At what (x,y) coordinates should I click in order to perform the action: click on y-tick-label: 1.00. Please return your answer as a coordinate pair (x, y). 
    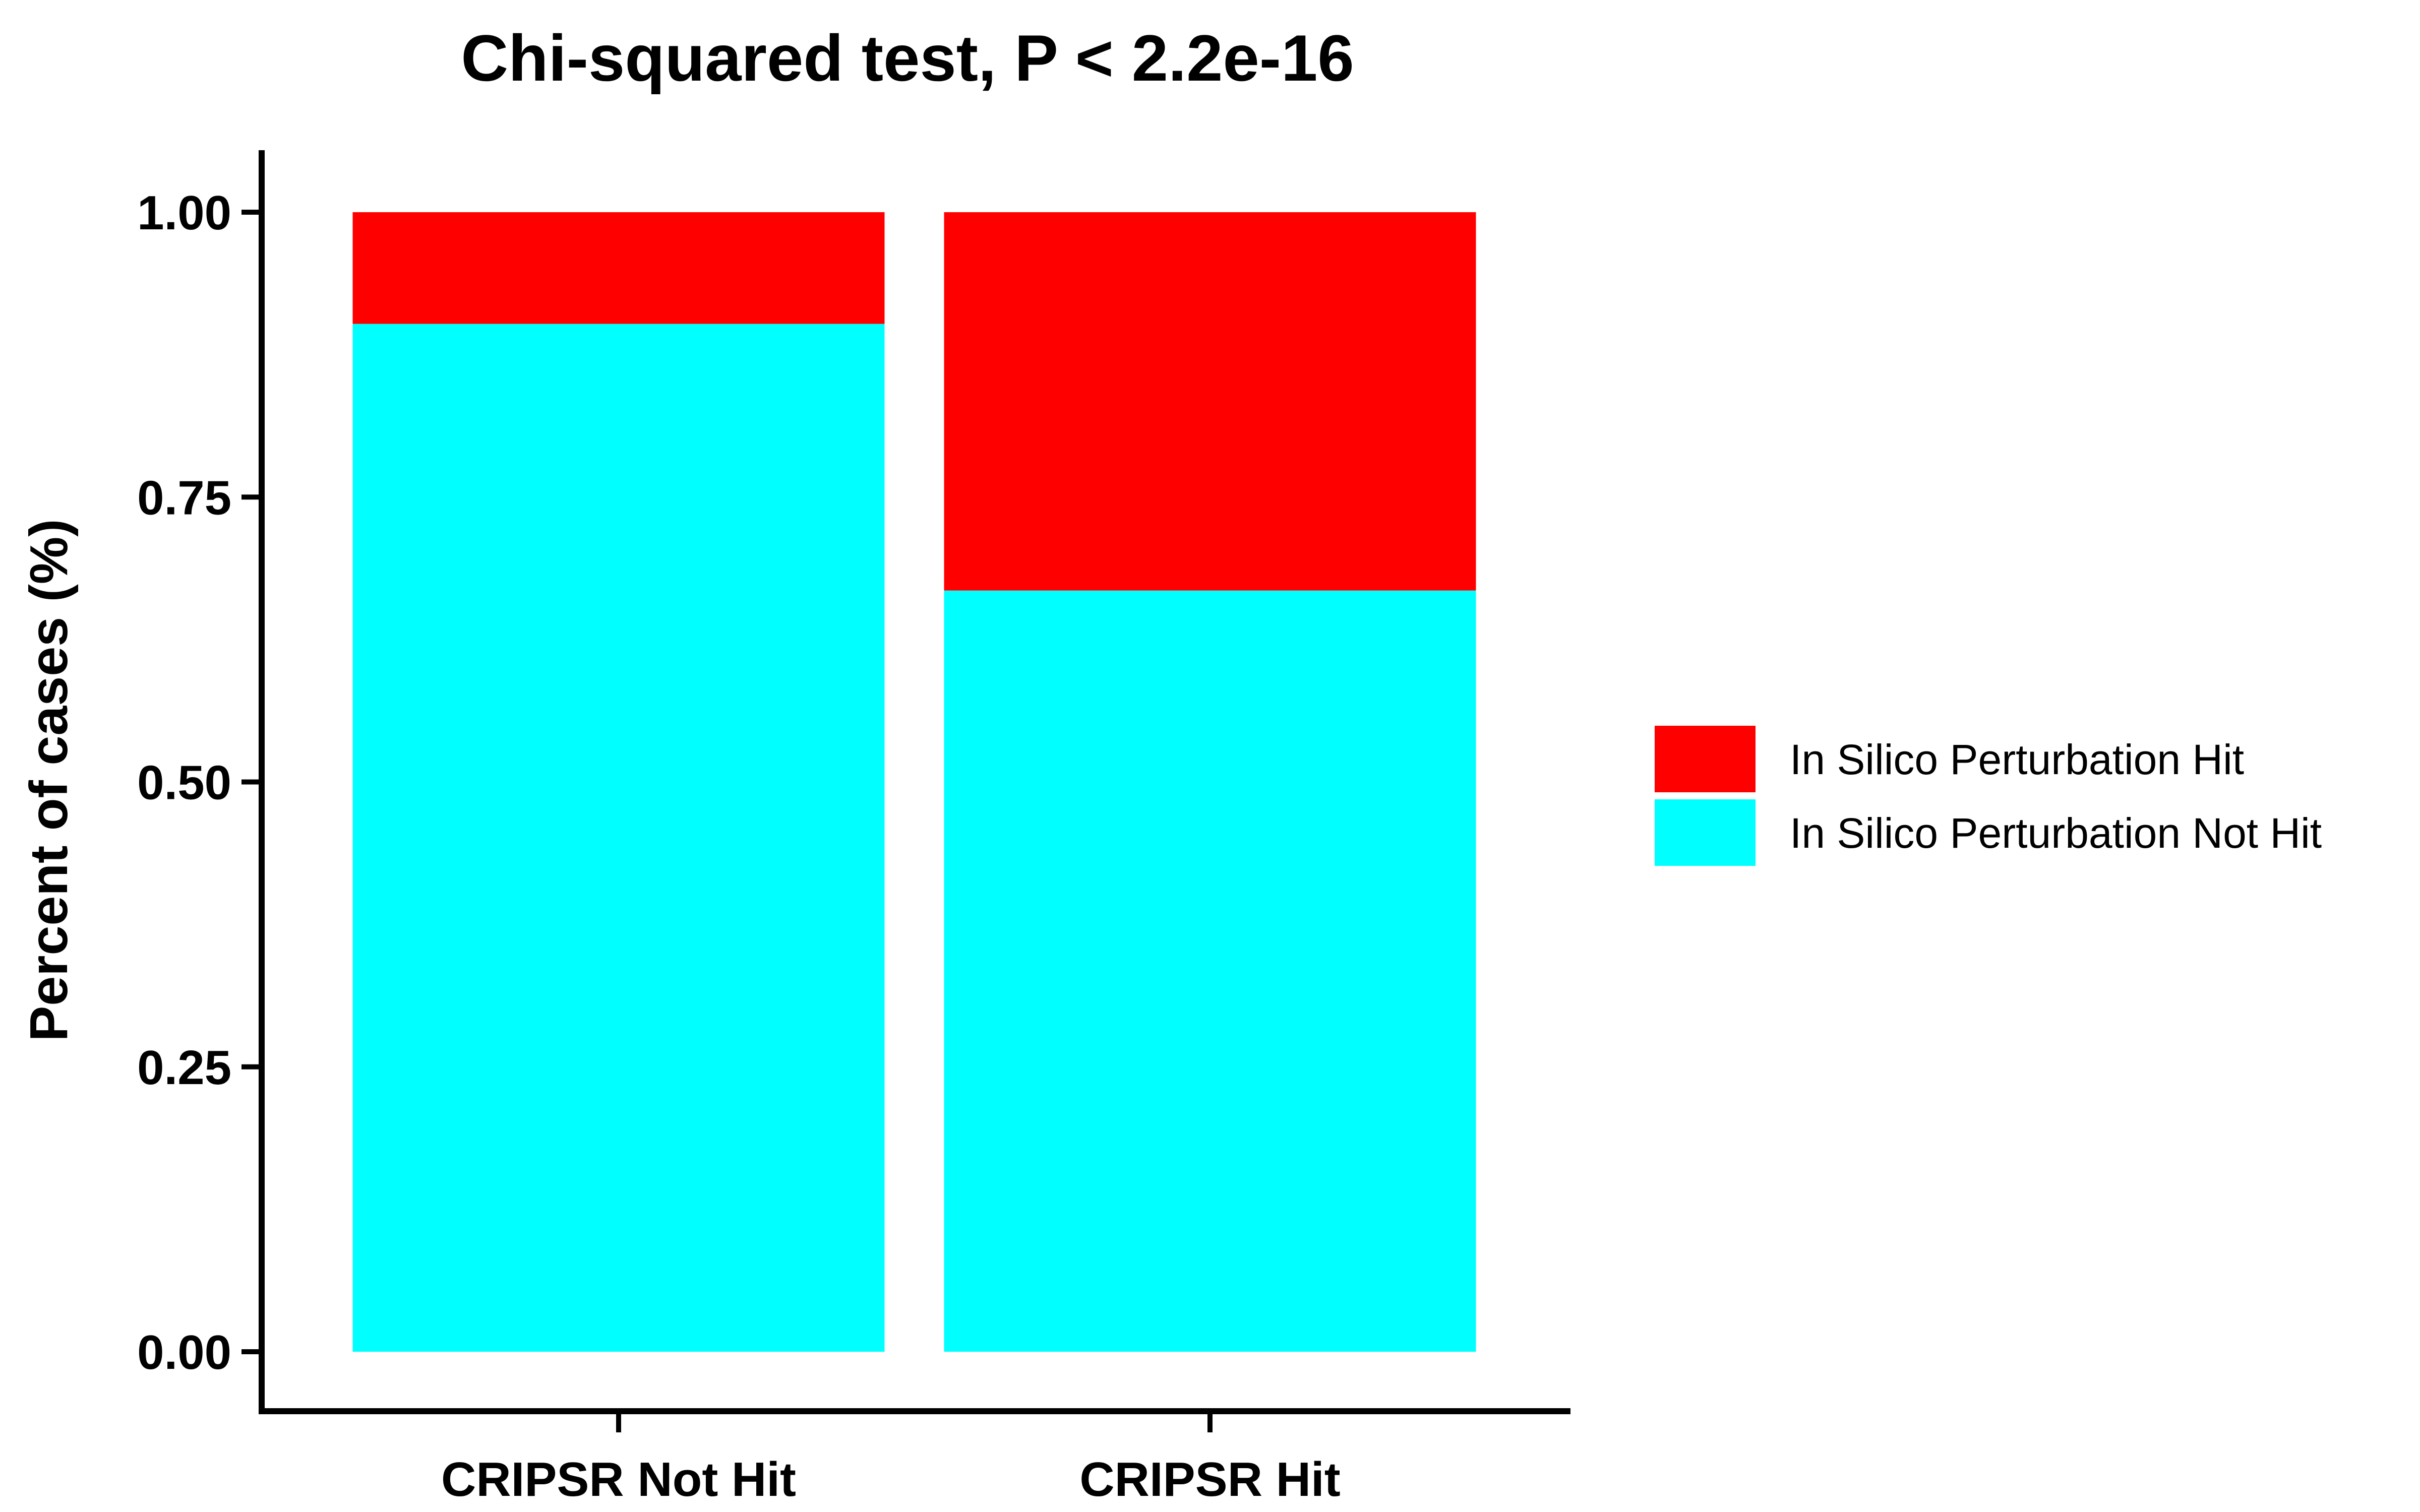
    Looking at the image, I should click on (184, 213).